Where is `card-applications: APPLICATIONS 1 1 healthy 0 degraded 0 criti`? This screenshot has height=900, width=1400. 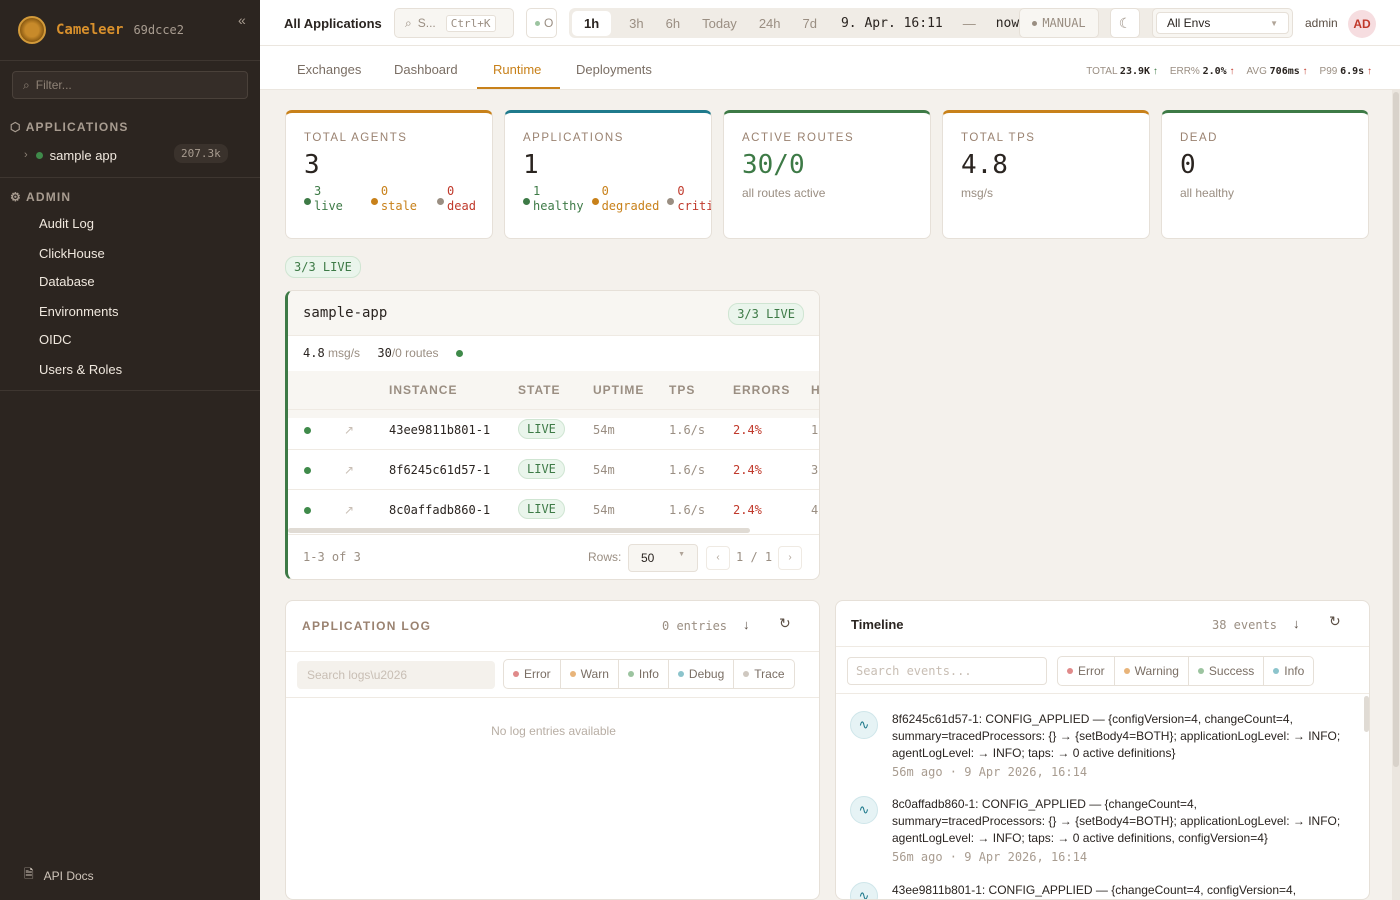 card-applications: APPLICATIONS 1 1 healthy 0 degraded 0 criti is located at coordinates (608, 174).